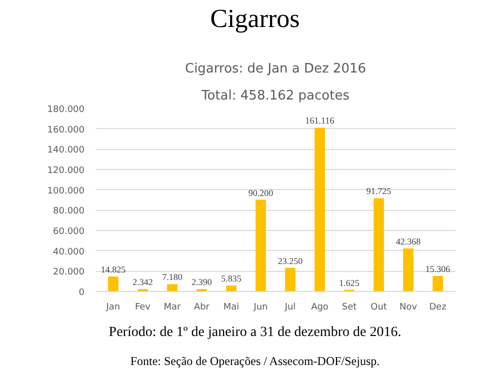 This screenshot has height=386, width=500. I want to click on data-label: 90.200, so click(261, 193).